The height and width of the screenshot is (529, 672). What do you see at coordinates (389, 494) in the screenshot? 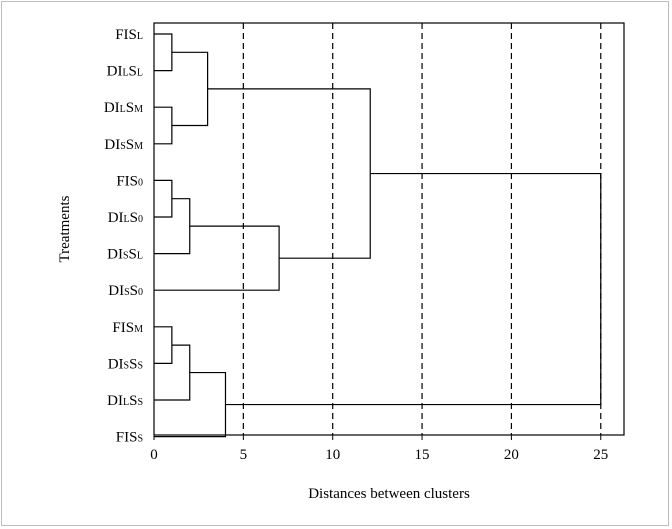
I see `x-axis-label: Distances between clusters` at bounding box center [389, 494].